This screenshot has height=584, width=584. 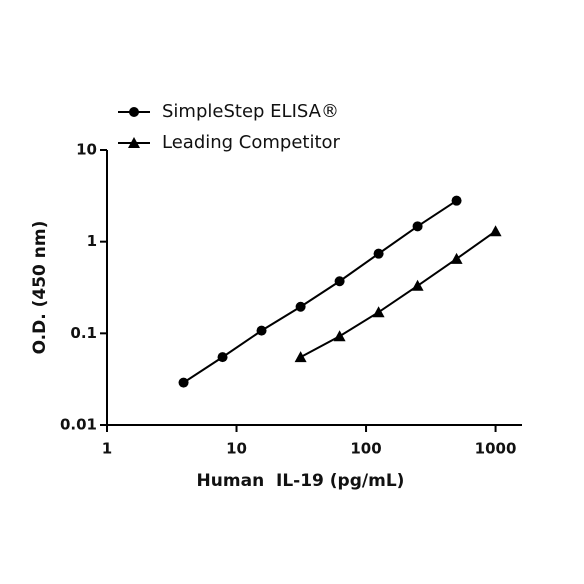 I want to click on y-axis-title: O.D. (450 nm), so click(x=40, y=288).